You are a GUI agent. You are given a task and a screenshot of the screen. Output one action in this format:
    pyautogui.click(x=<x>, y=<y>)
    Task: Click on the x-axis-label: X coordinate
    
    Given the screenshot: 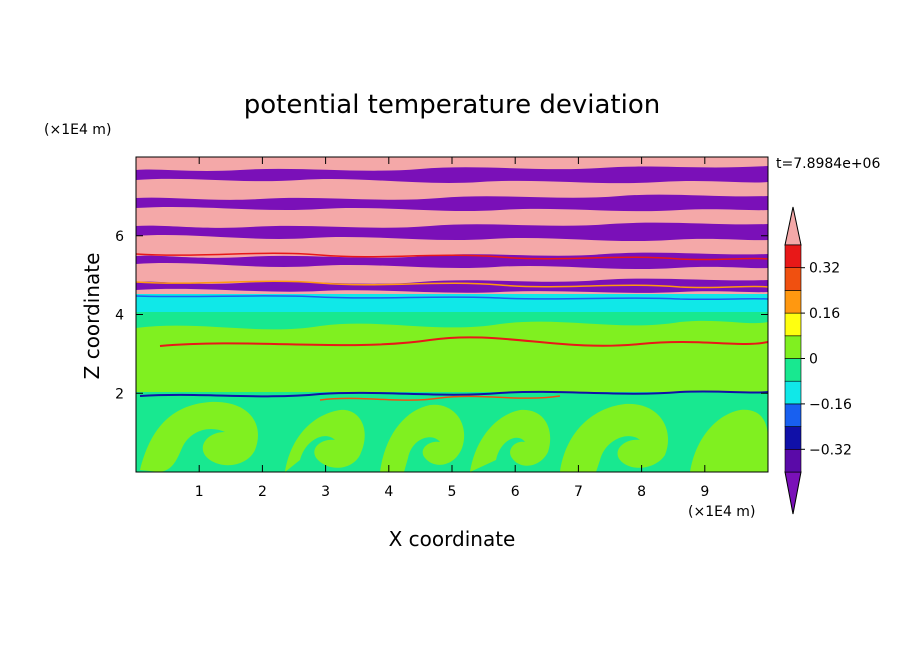 What is the action you would take?
    pyautogui.click(x=452, y=539)
    